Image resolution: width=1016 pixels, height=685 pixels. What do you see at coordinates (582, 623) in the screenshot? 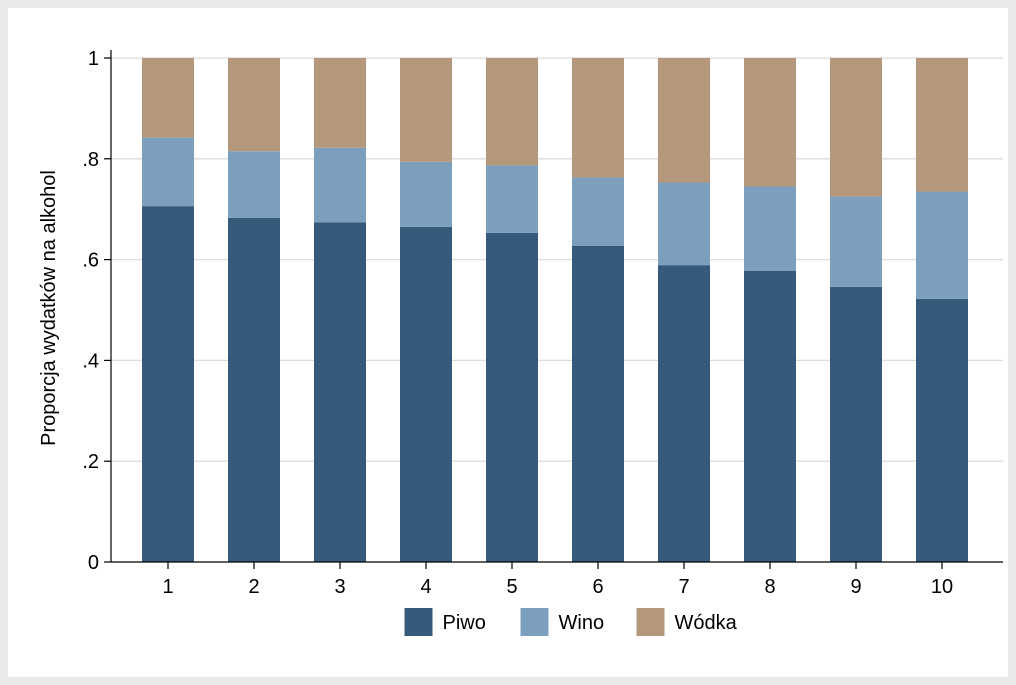
I see `legend-label-wino: Wino` at bounding box center [582, 623].